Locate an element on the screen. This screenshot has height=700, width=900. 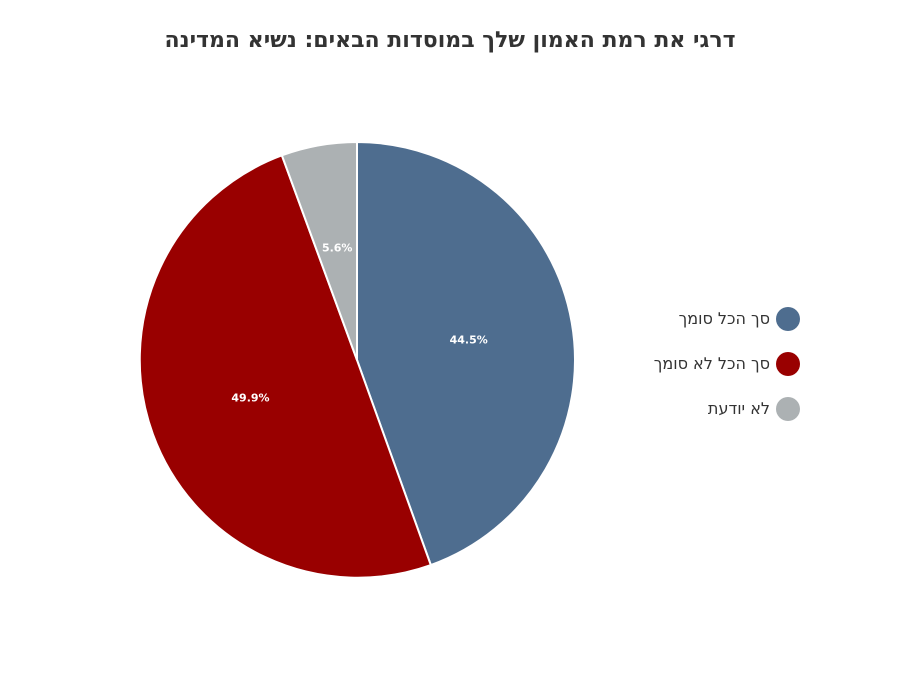
legend-item-distrust: סך הכל לא סומך is located at coordinates (727, 363).